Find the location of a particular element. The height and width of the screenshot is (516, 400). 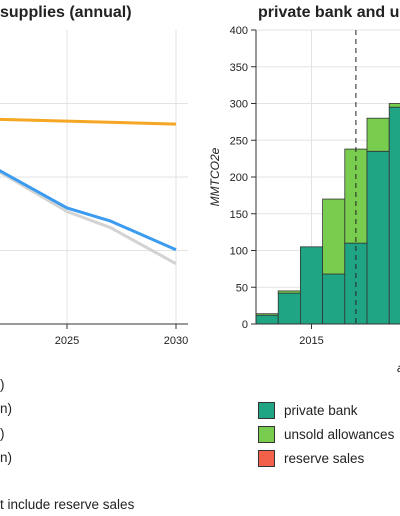

x-tick-label: 2030 is located at coordinates (176, 341).